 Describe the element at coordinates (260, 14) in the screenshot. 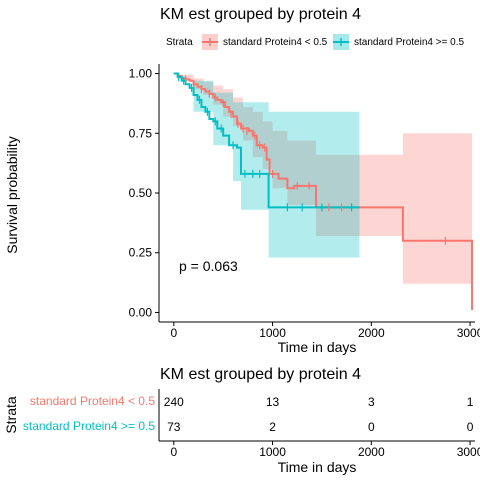

I see `chart-title: KM est grouped by protein 4` at that location.